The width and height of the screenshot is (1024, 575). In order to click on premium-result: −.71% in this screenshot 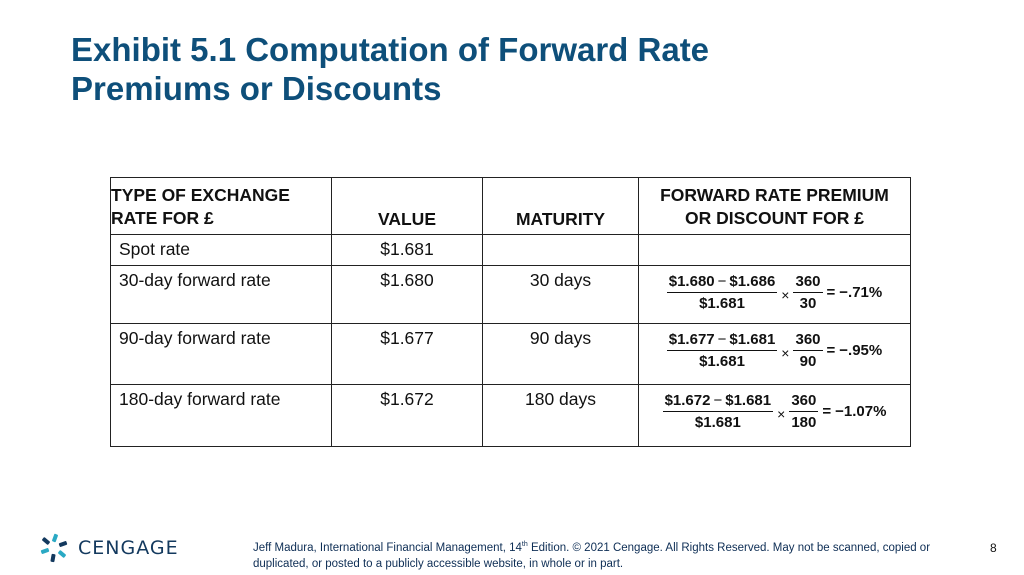, I will do `click(861, 292)`.